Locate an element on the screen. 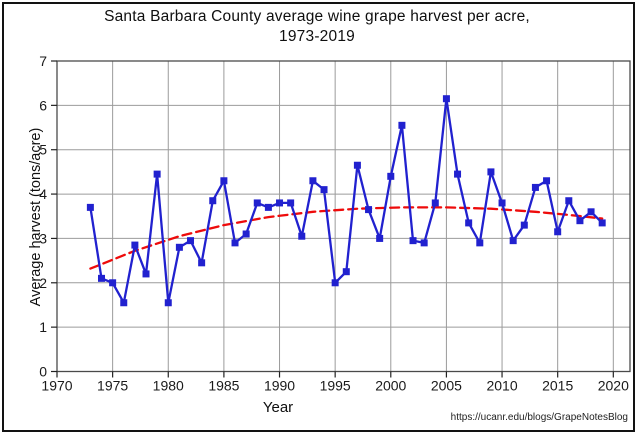 The image size is (640, 436). harvest-marker-1994 is located at coordinates (324, 190).